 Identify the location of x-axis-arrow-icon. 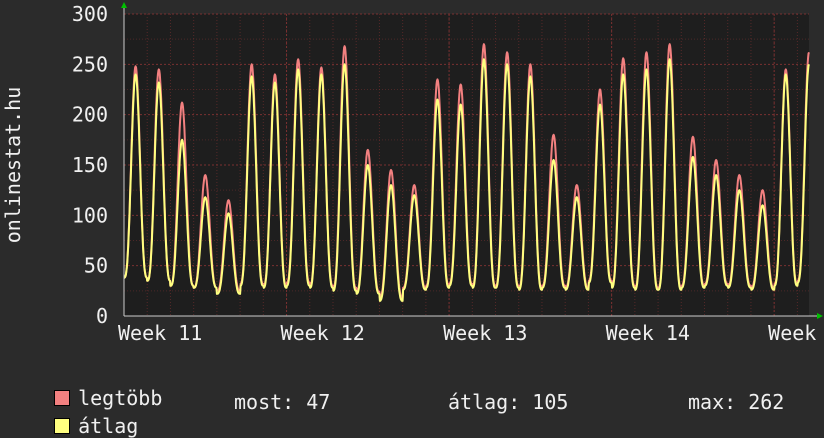
(820, 316).